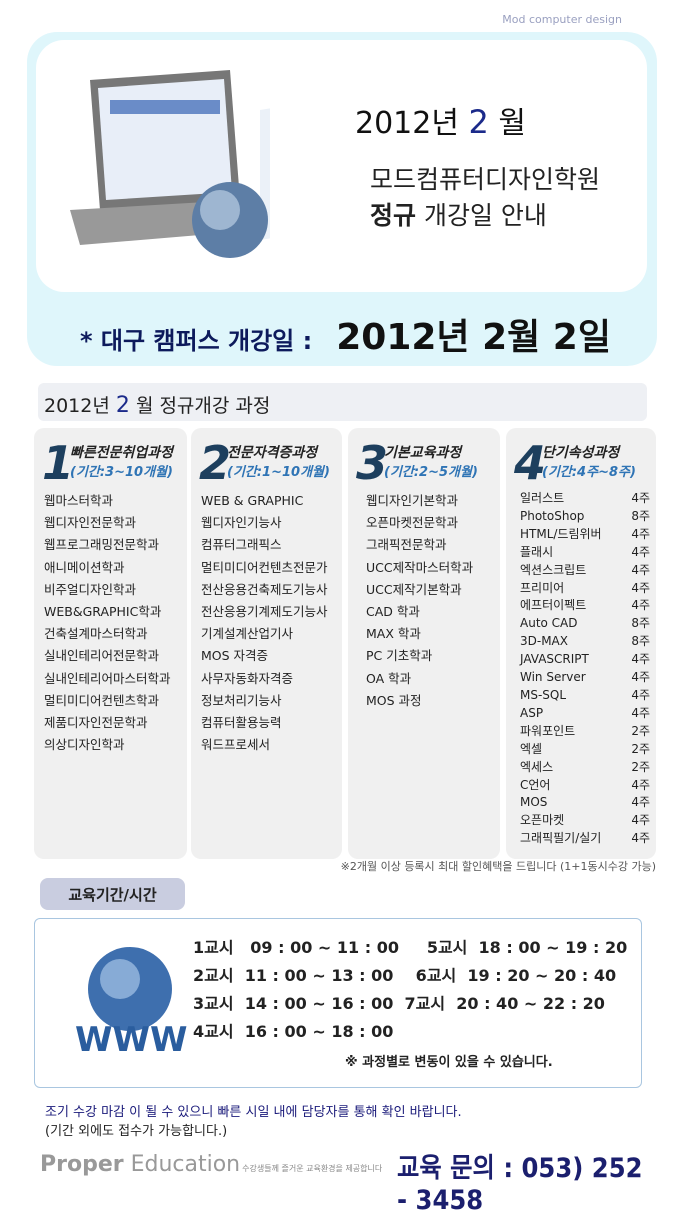 The image size is (680, 1216). I want to click on course-number: 1, so click(58, 463).